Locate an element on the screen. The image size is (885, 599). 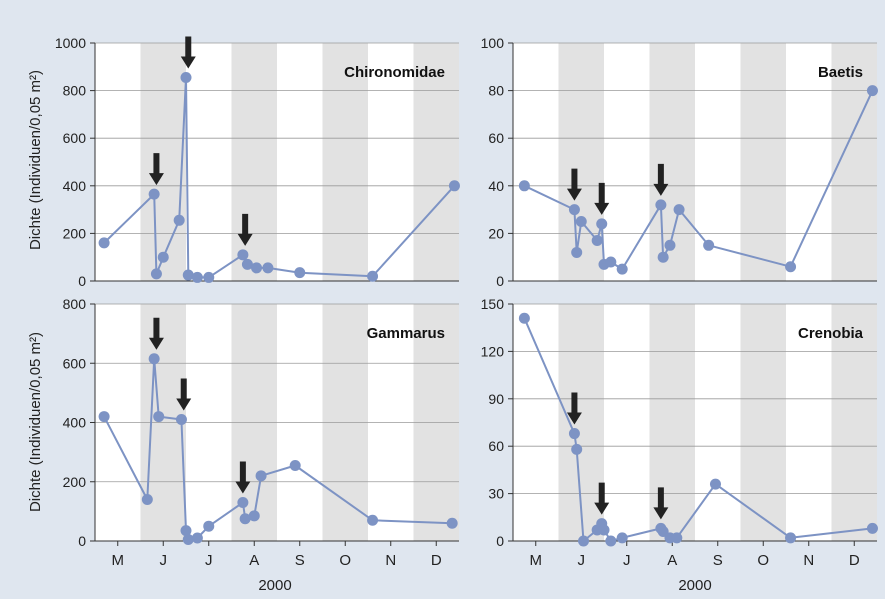
y-tick-label: 100 is located at coordinates (493, 43).